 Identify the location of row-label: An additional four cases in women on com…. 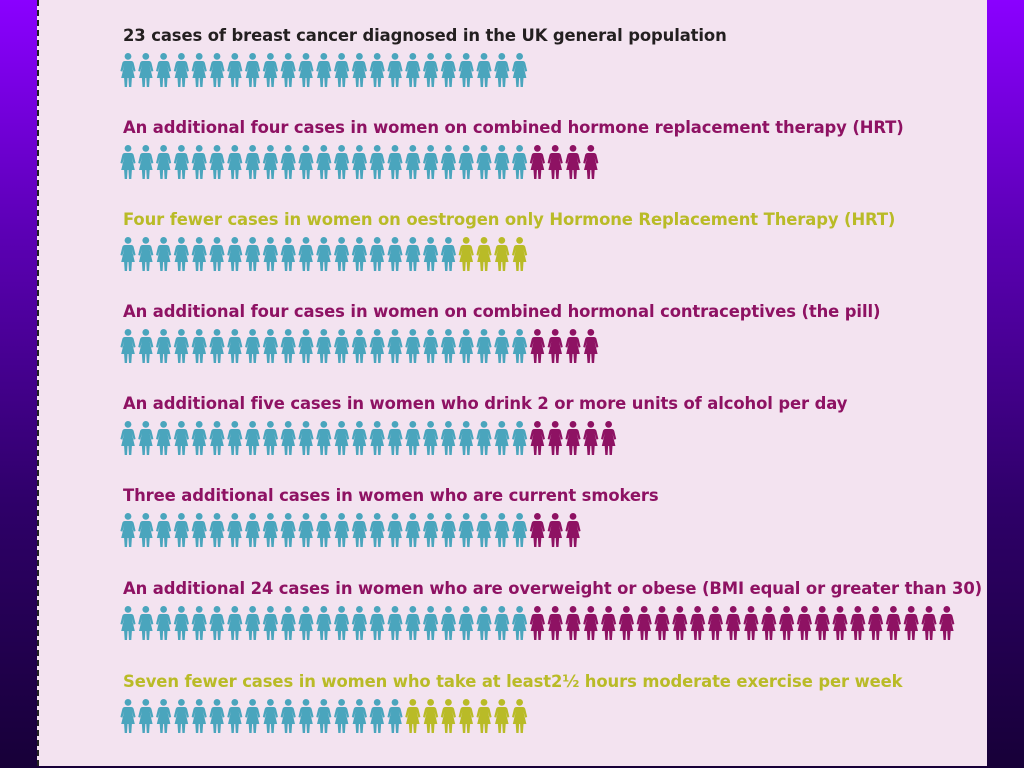
(502, 311).